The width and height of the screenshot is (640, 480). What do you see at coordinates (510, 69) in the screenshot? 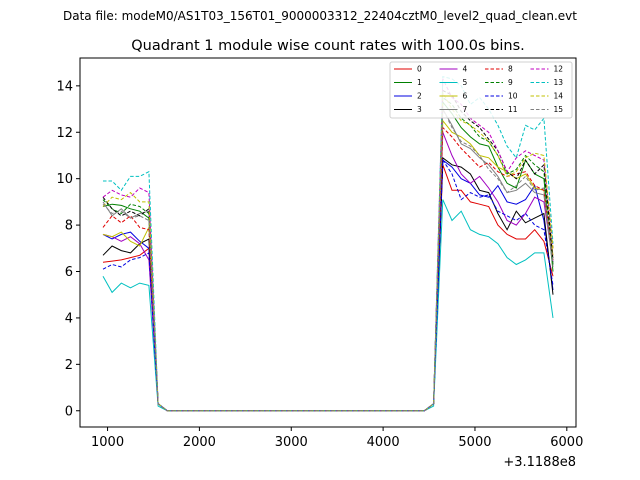
I see `legend-label-8: 8` at bounding box center [510, 69].